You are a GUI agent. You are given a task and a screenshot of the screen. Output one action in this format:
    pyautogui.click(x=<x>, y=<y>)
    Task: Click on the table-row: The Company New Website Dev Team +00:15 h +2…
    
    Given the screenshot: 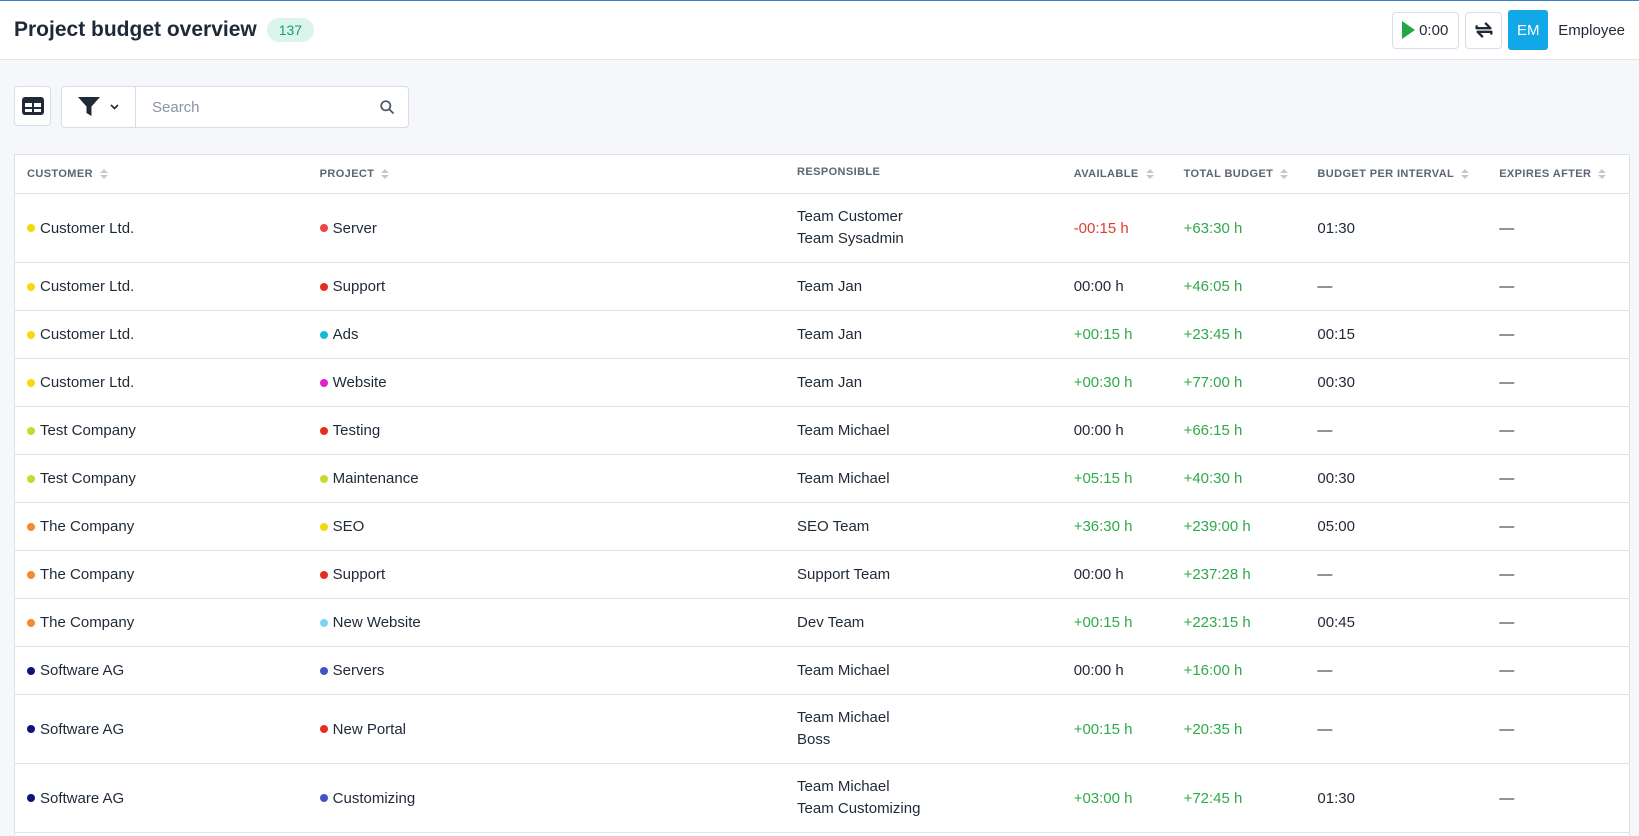 What is the action you would take?
    pyautogui.click(x=822, y=623)
    